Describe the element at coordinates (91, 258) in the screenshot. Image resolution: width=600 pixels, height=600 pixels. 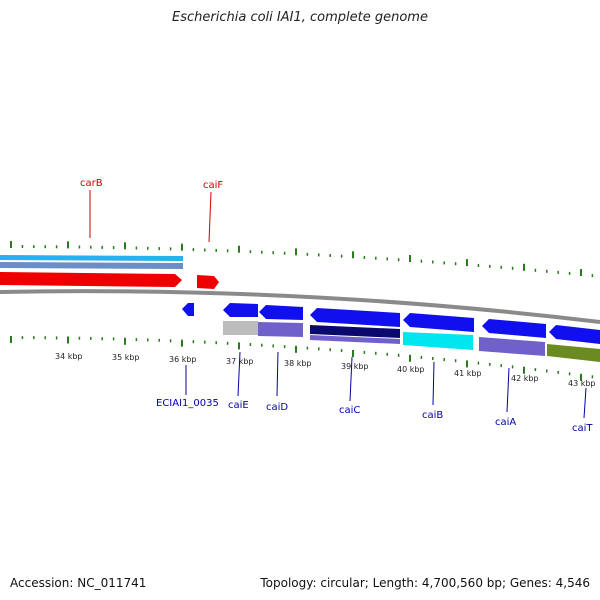
I see `feature-track-light-blue` at that location.